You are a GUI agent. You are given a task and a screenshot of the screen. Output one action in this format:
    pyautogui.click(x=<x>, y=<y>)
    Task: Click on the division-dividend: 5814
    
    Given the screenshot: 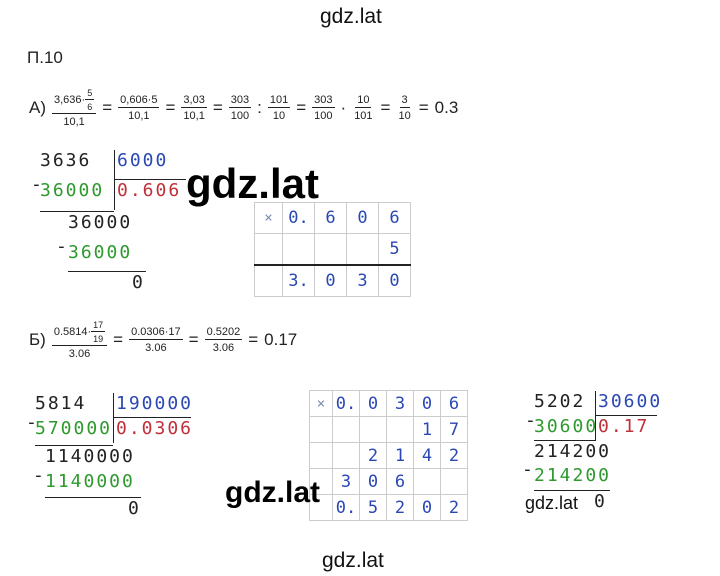 What is the action you would take?
    pyautogui.click(x=61, y=403)
    